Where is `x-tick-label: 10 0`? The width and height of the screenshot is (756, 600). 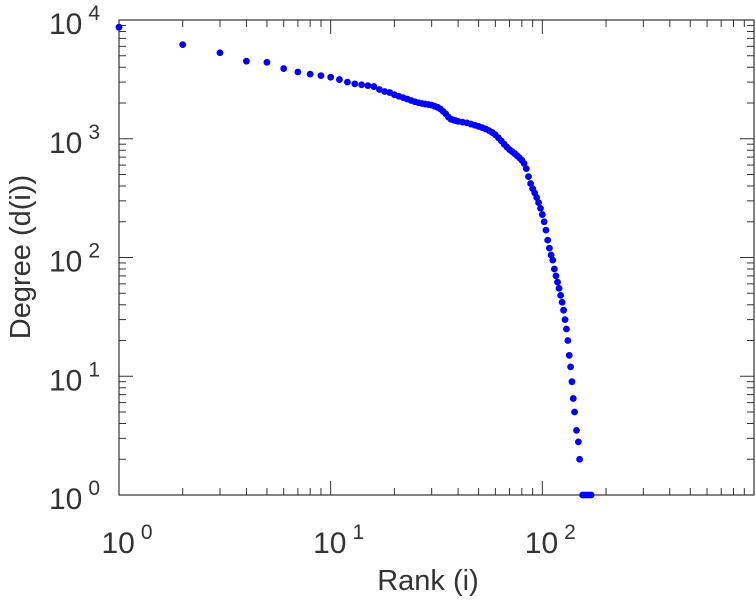
x-tick-label: 10 0 is located at coordinates (126, 540).